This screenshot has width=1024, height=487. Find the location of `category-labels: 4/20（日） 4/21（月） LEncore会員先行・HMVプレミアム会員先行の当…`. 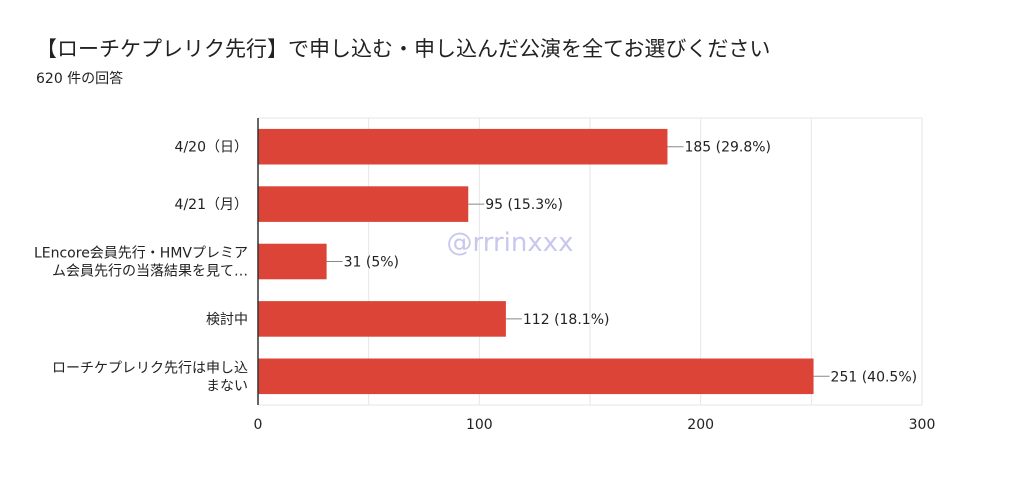

category-labels: 4/20（日） 4/21（月） LEncore会員先行・HMVプレミアム会員先行の当… is located at coordinates (141, 267).